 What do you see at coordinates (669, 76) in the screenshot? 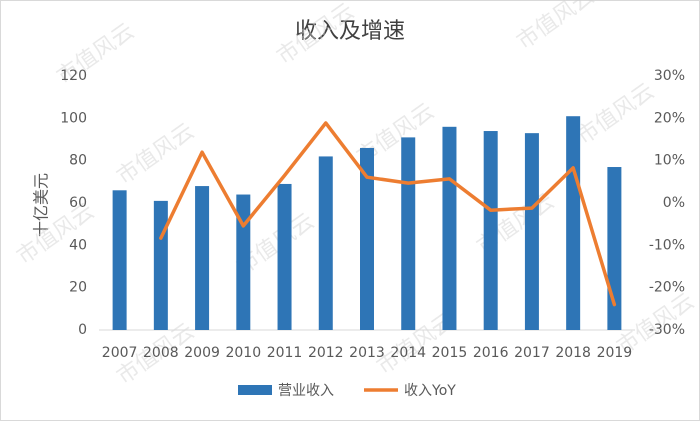
I see `y2-tick-label: 30%` at bounding box center [669, 76].